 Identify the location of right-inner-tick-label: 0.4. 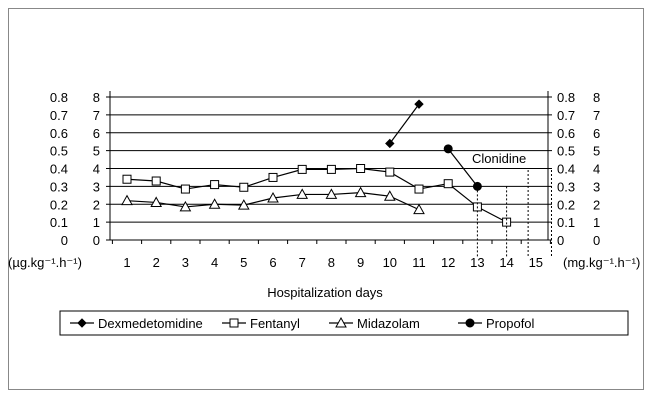
(566, 169).